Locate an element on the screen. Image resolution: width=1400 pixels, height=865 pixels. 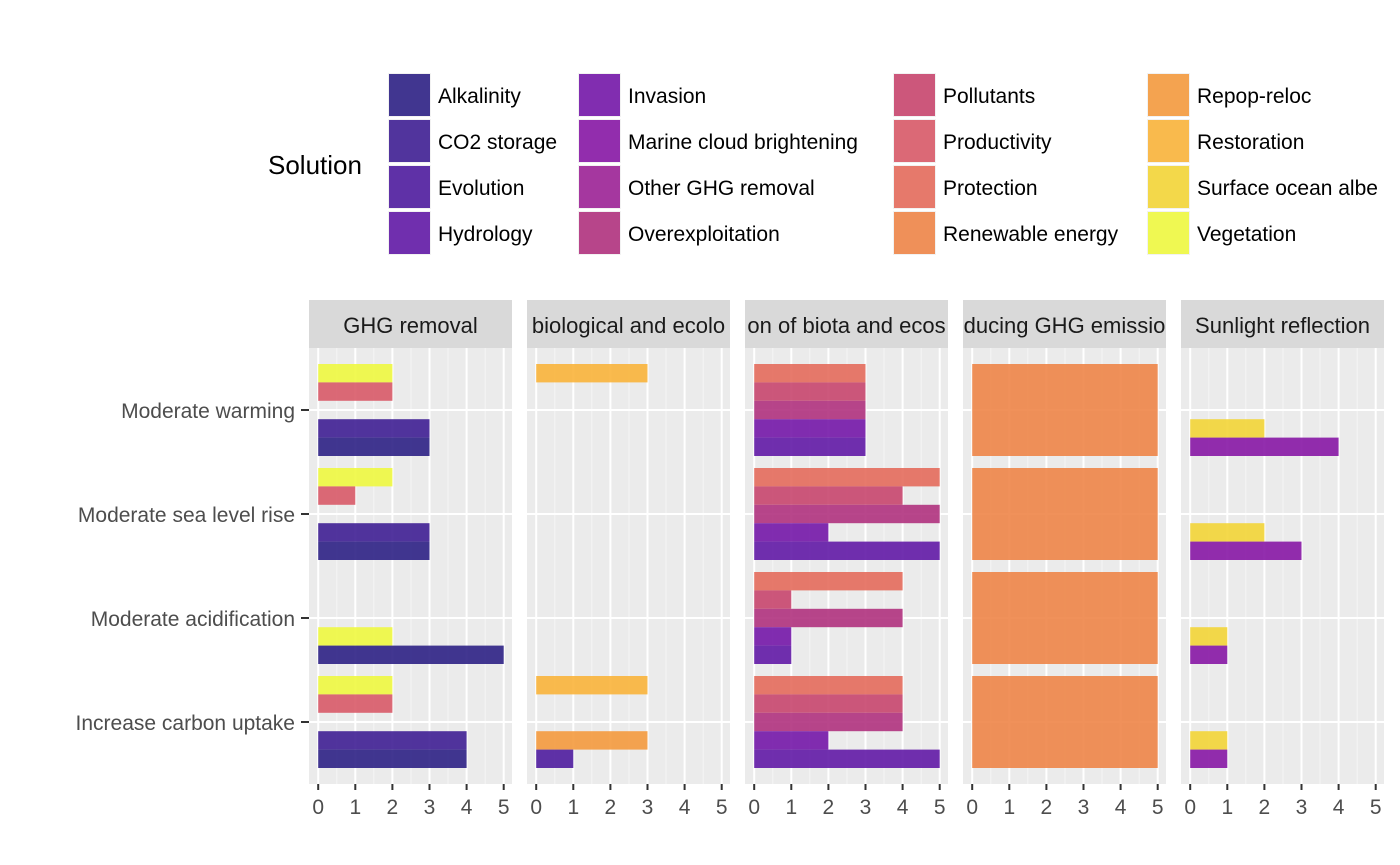
bar-group-f1-c2 is located at coordinates (374, 514).